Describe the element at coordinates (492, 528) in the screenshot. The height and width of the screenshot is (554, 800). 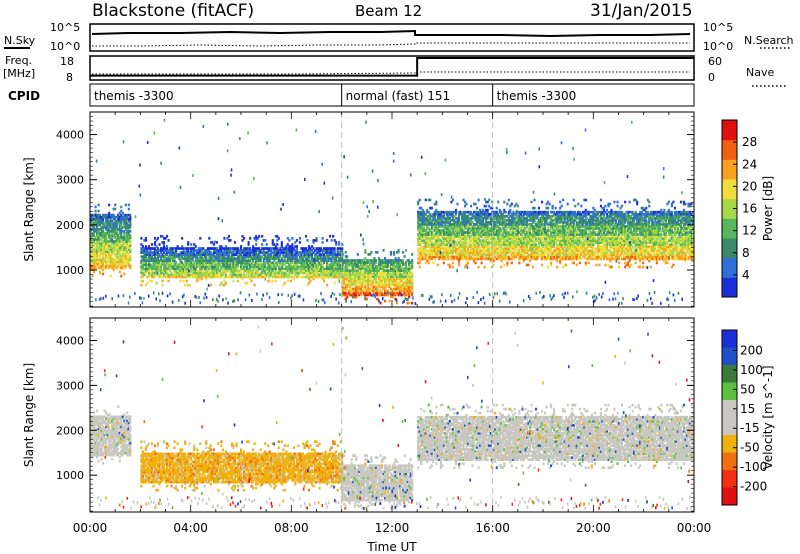
I see `x-tick-label: 16:00` at that location.